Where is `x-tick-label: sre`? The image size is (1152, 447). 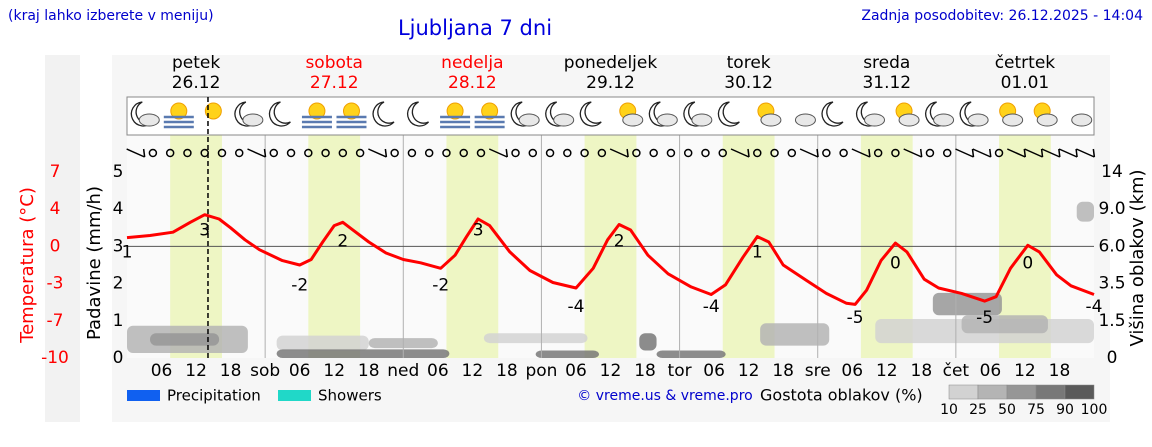
x-tick-label: sre is located at coordinates (818, 371).